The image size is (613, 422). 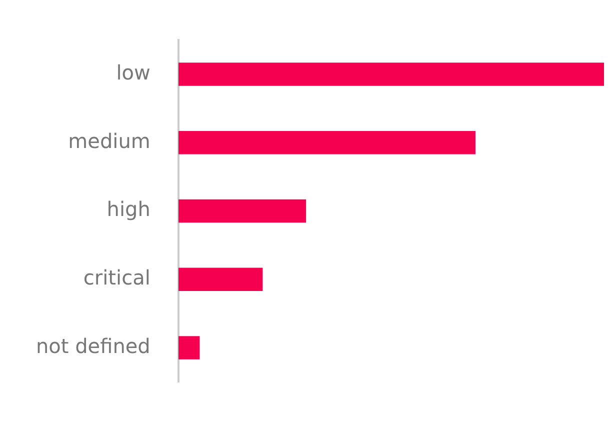 What do you see at coordinates (93, 346) in the screenshot?
I see `y-tick-label: not defined` at bounding box center [93, 346].